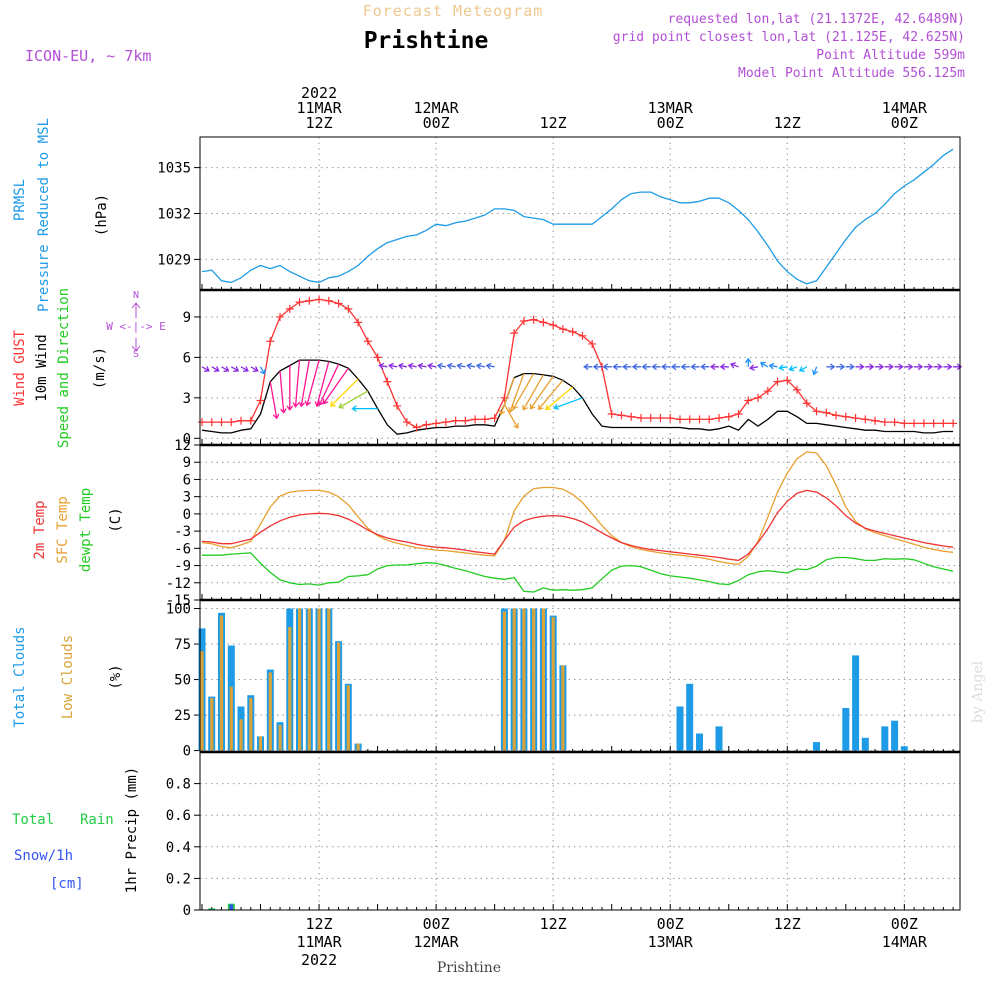 The image size is (1000, 1000). What do you see at coordinates (469, 968) in the screenshot?
I see `footer-station: Prishtine` at bounding box center [469, 968].